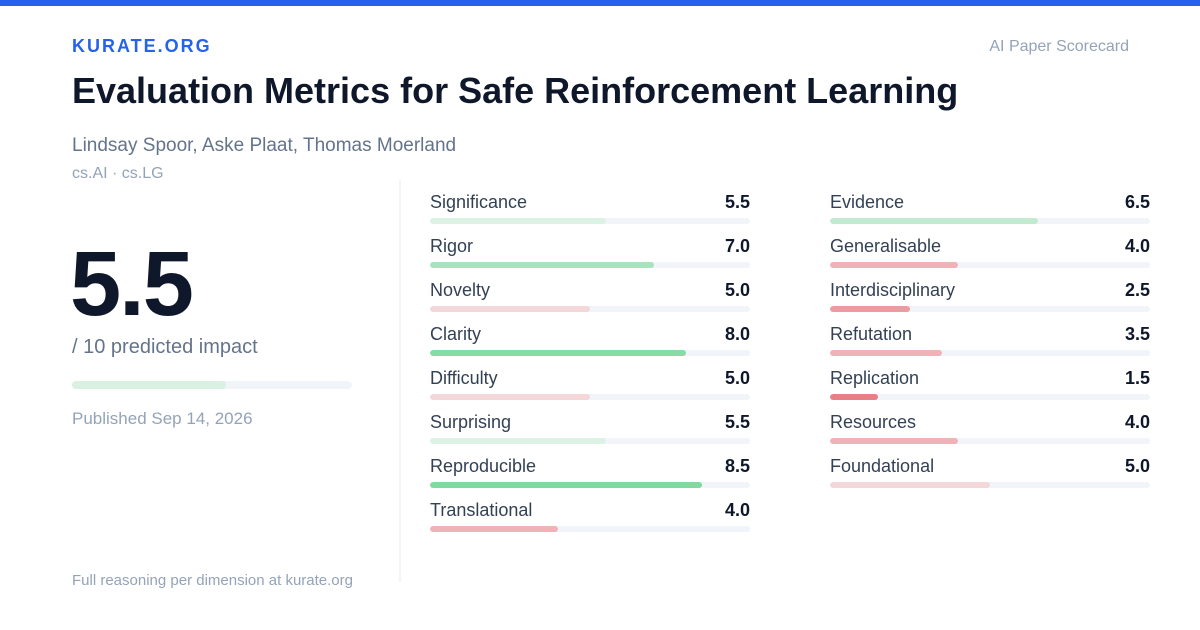 The height and width of the screenshot is (630, 1200). Describe the element at coordinates (460, 290) in the screenshot. I see `metric-label: Novelty` at that location.